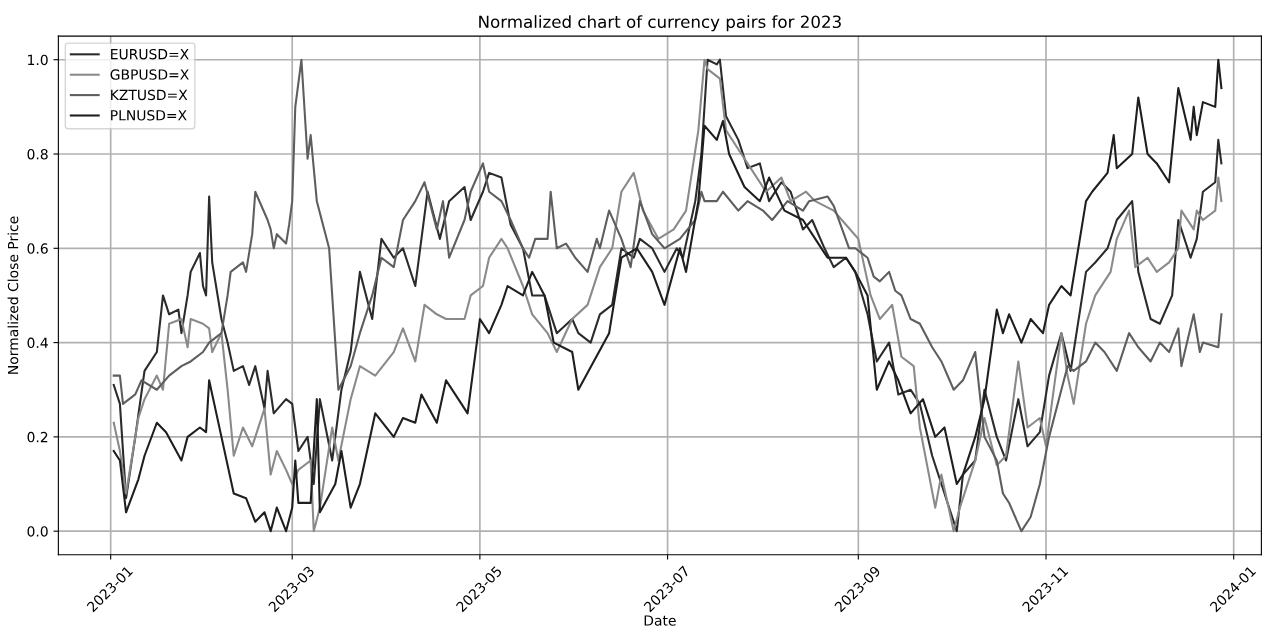 This screenshot has width=1269, height=634. What do you see at coordinates (149, 95) in the screenshot?
I see `legend-label: KZTUSD=X` at bounding box center [149, 95].